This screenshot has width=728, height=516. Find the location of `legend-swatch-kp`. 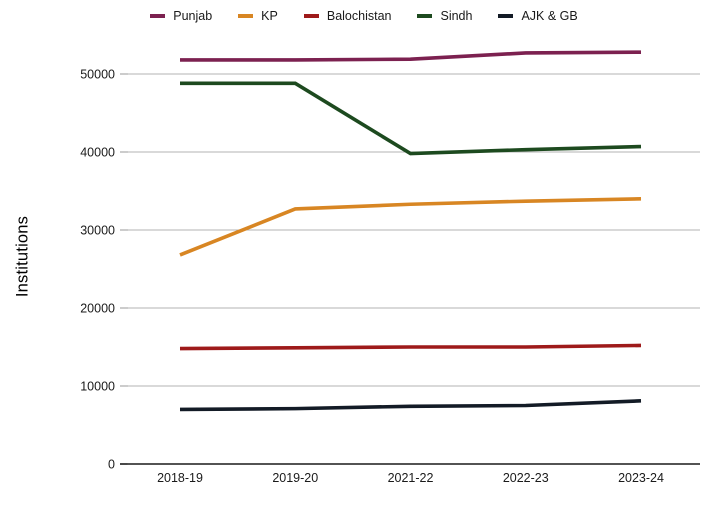

legend-swatch-kp is located at coordinates (246, 16).